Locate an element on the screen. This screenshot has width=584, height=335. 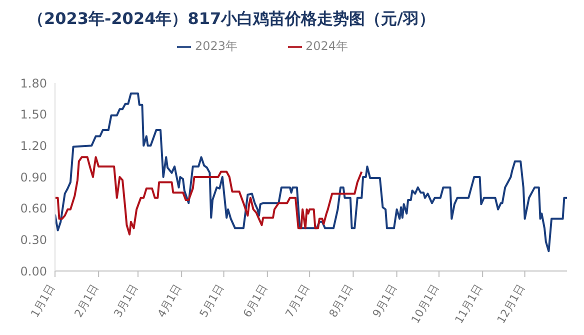
y-tick-label: 0.30 is located at coordinates (33, 239).